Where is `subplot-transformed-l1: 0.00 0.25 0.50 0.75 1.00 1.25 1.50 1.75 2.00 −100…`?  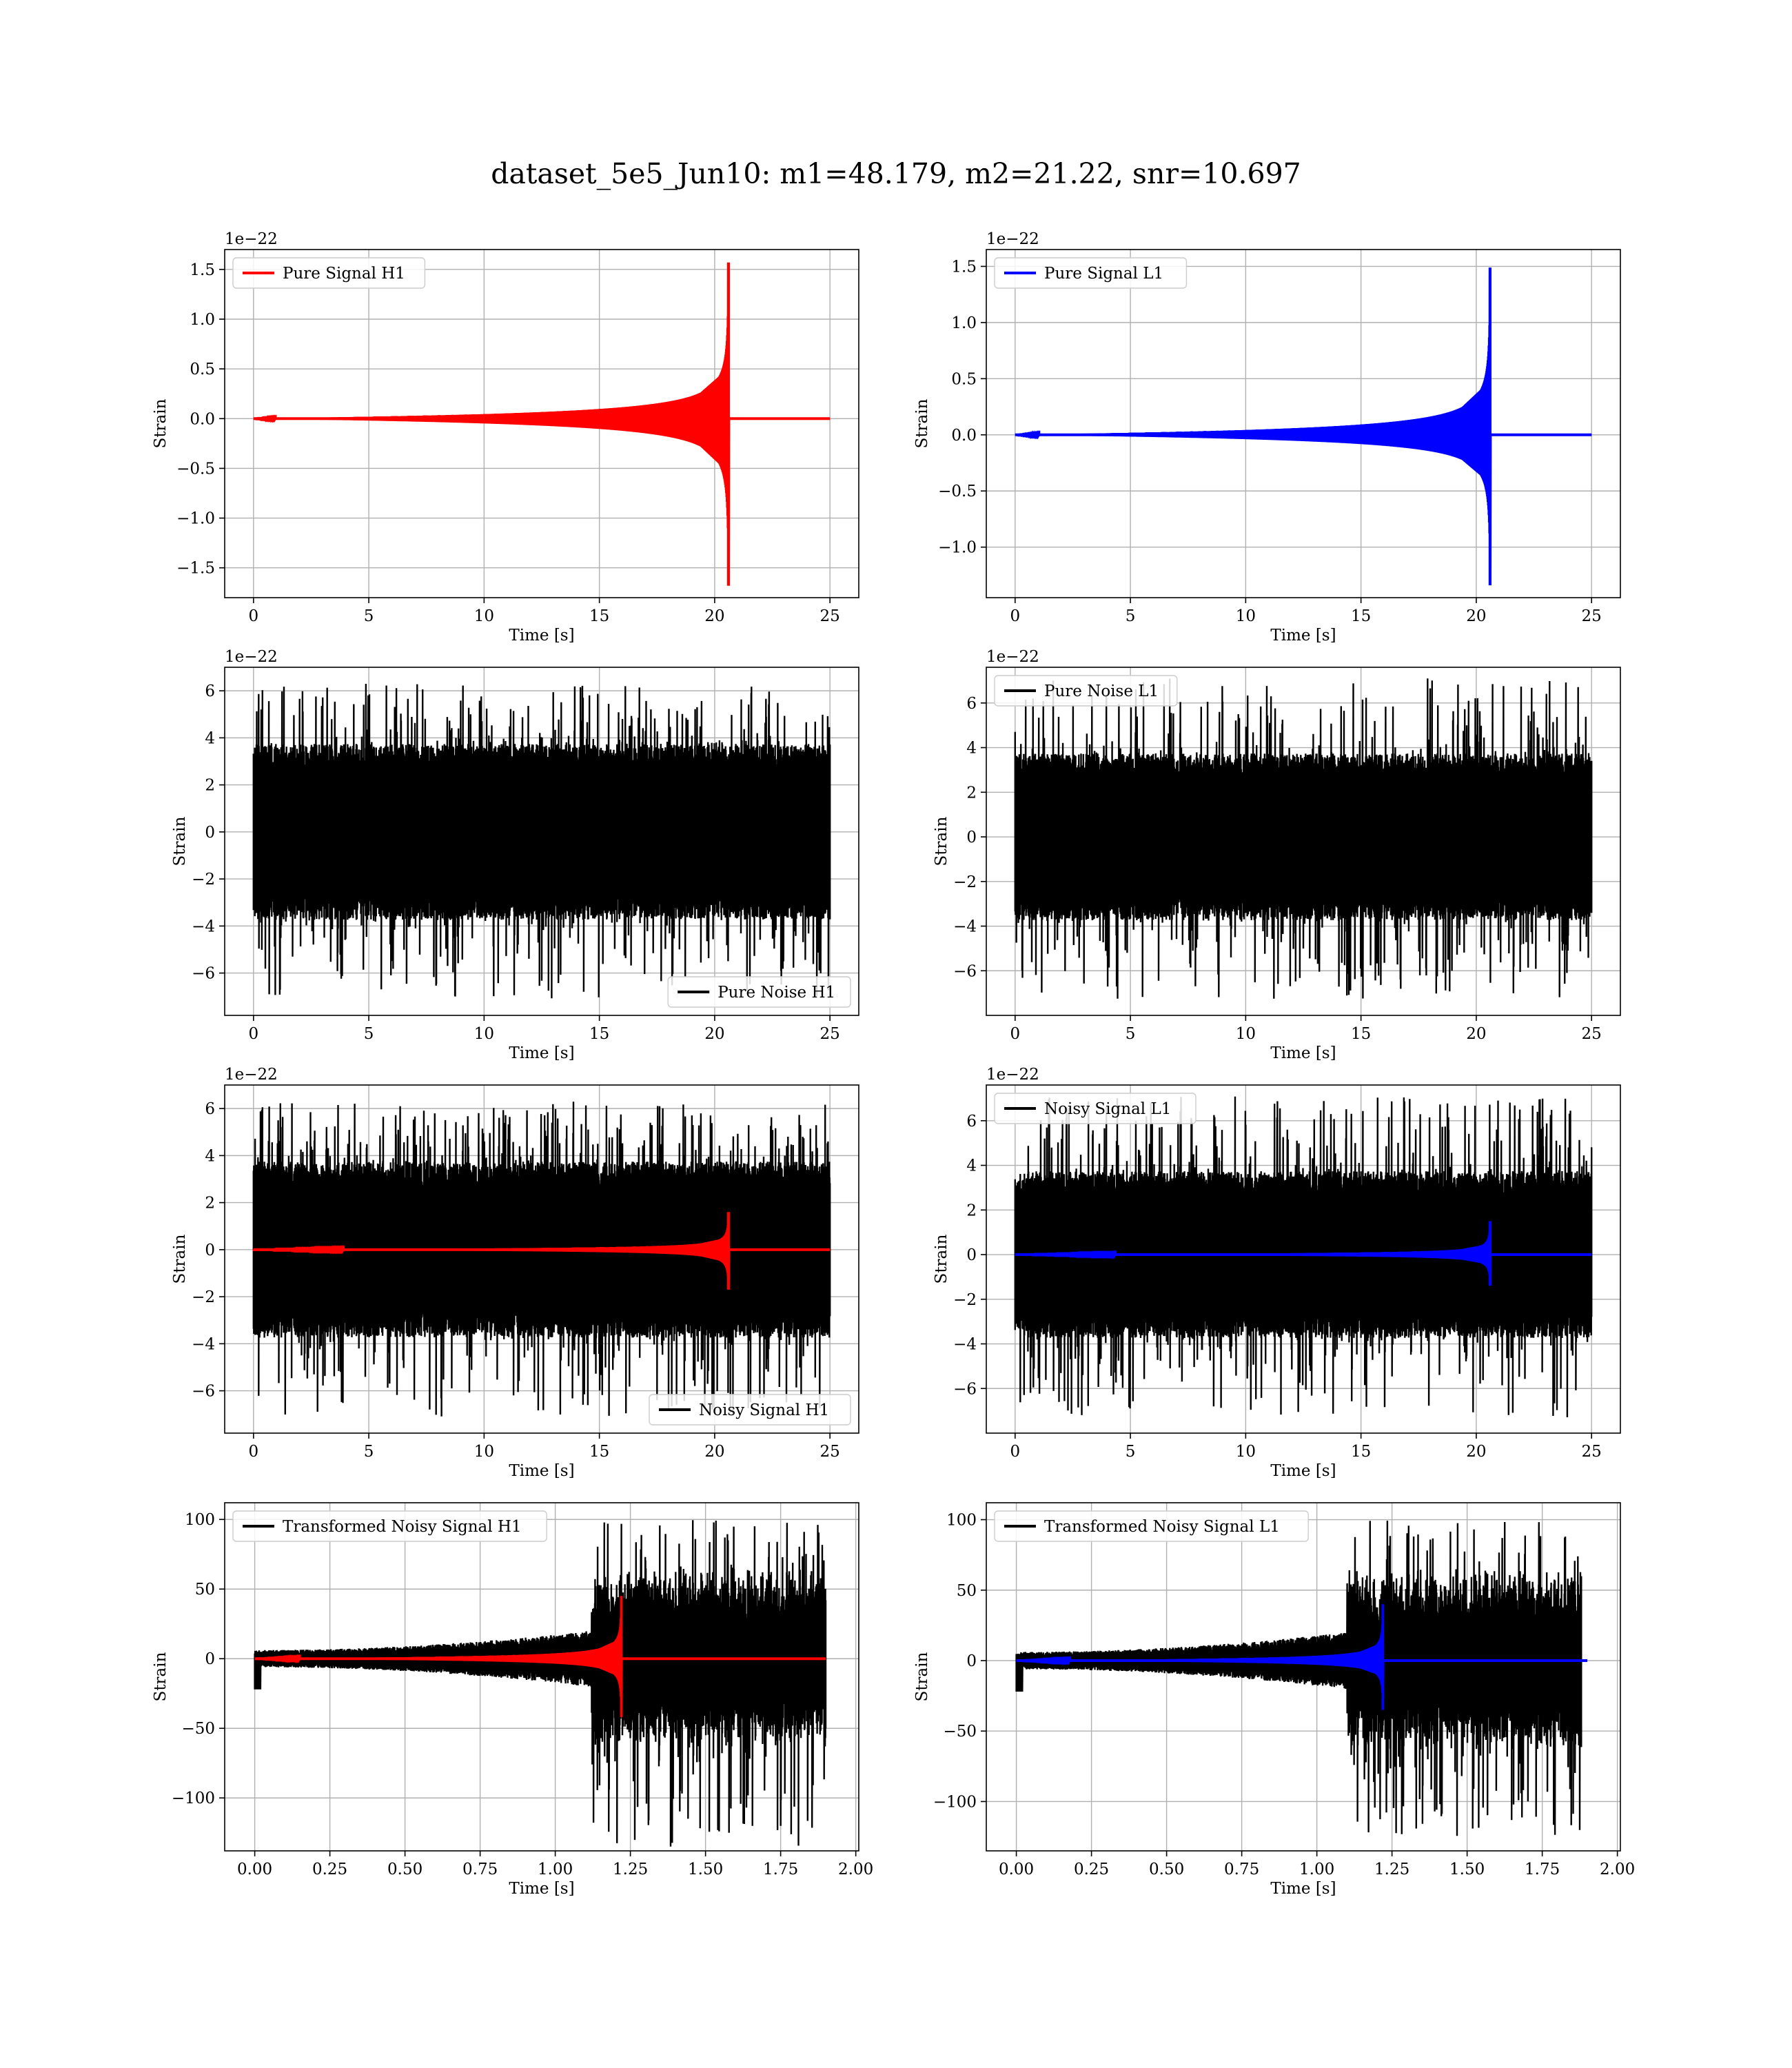 subplot-transformed-l1: 0.00 0.25 0.50 0.75 1.00 1.25 1.50 1.75 2.00 −100… is located at coordinates (1274, 1700).